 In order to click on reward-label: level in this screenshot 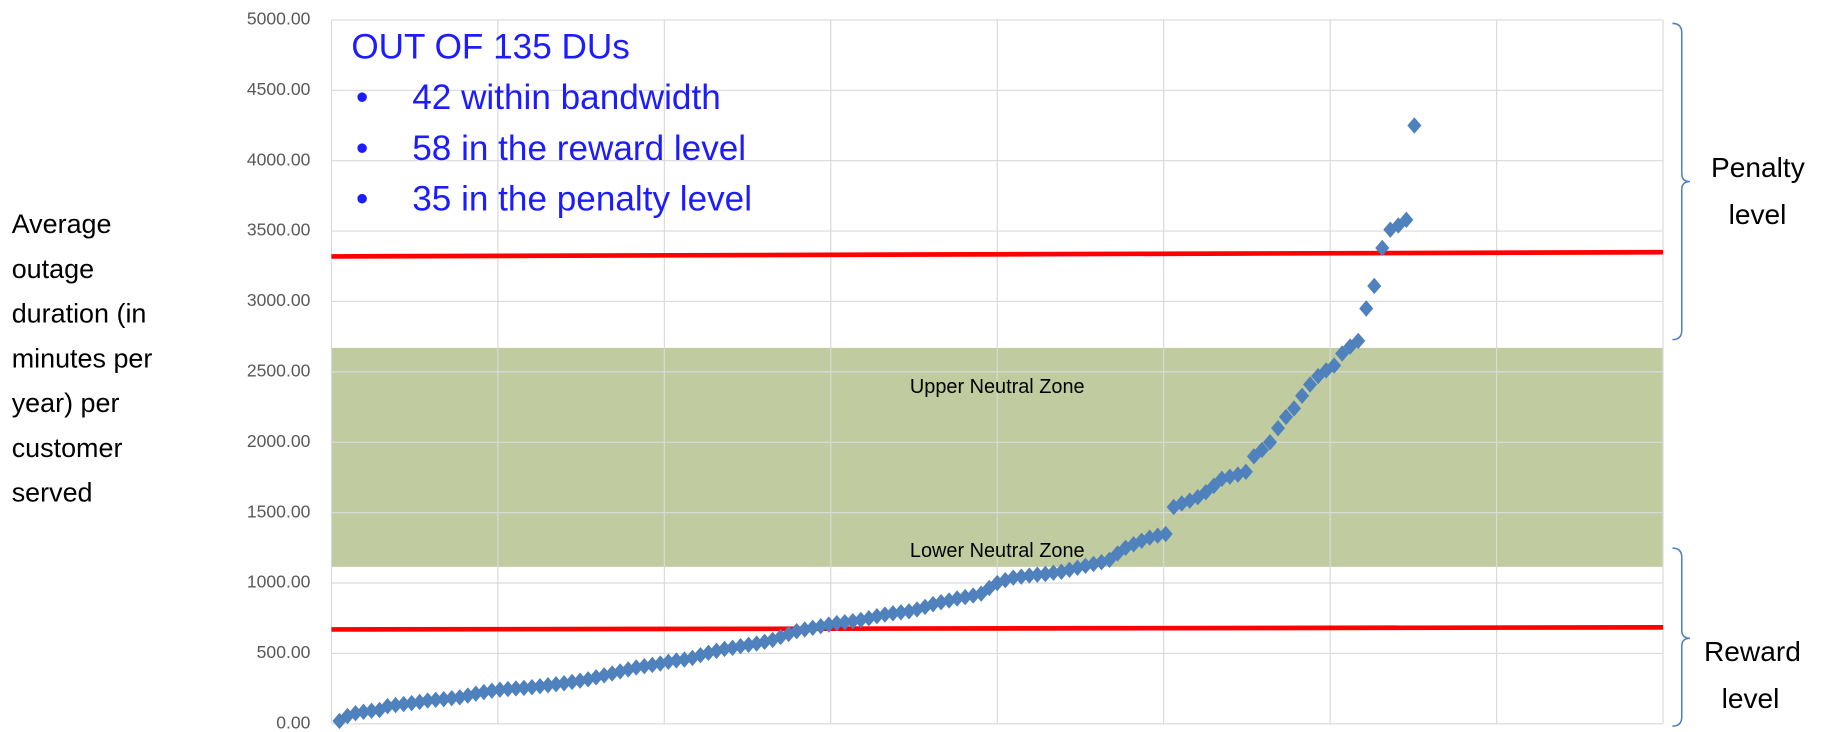, I will do `click(1751, 698)`.